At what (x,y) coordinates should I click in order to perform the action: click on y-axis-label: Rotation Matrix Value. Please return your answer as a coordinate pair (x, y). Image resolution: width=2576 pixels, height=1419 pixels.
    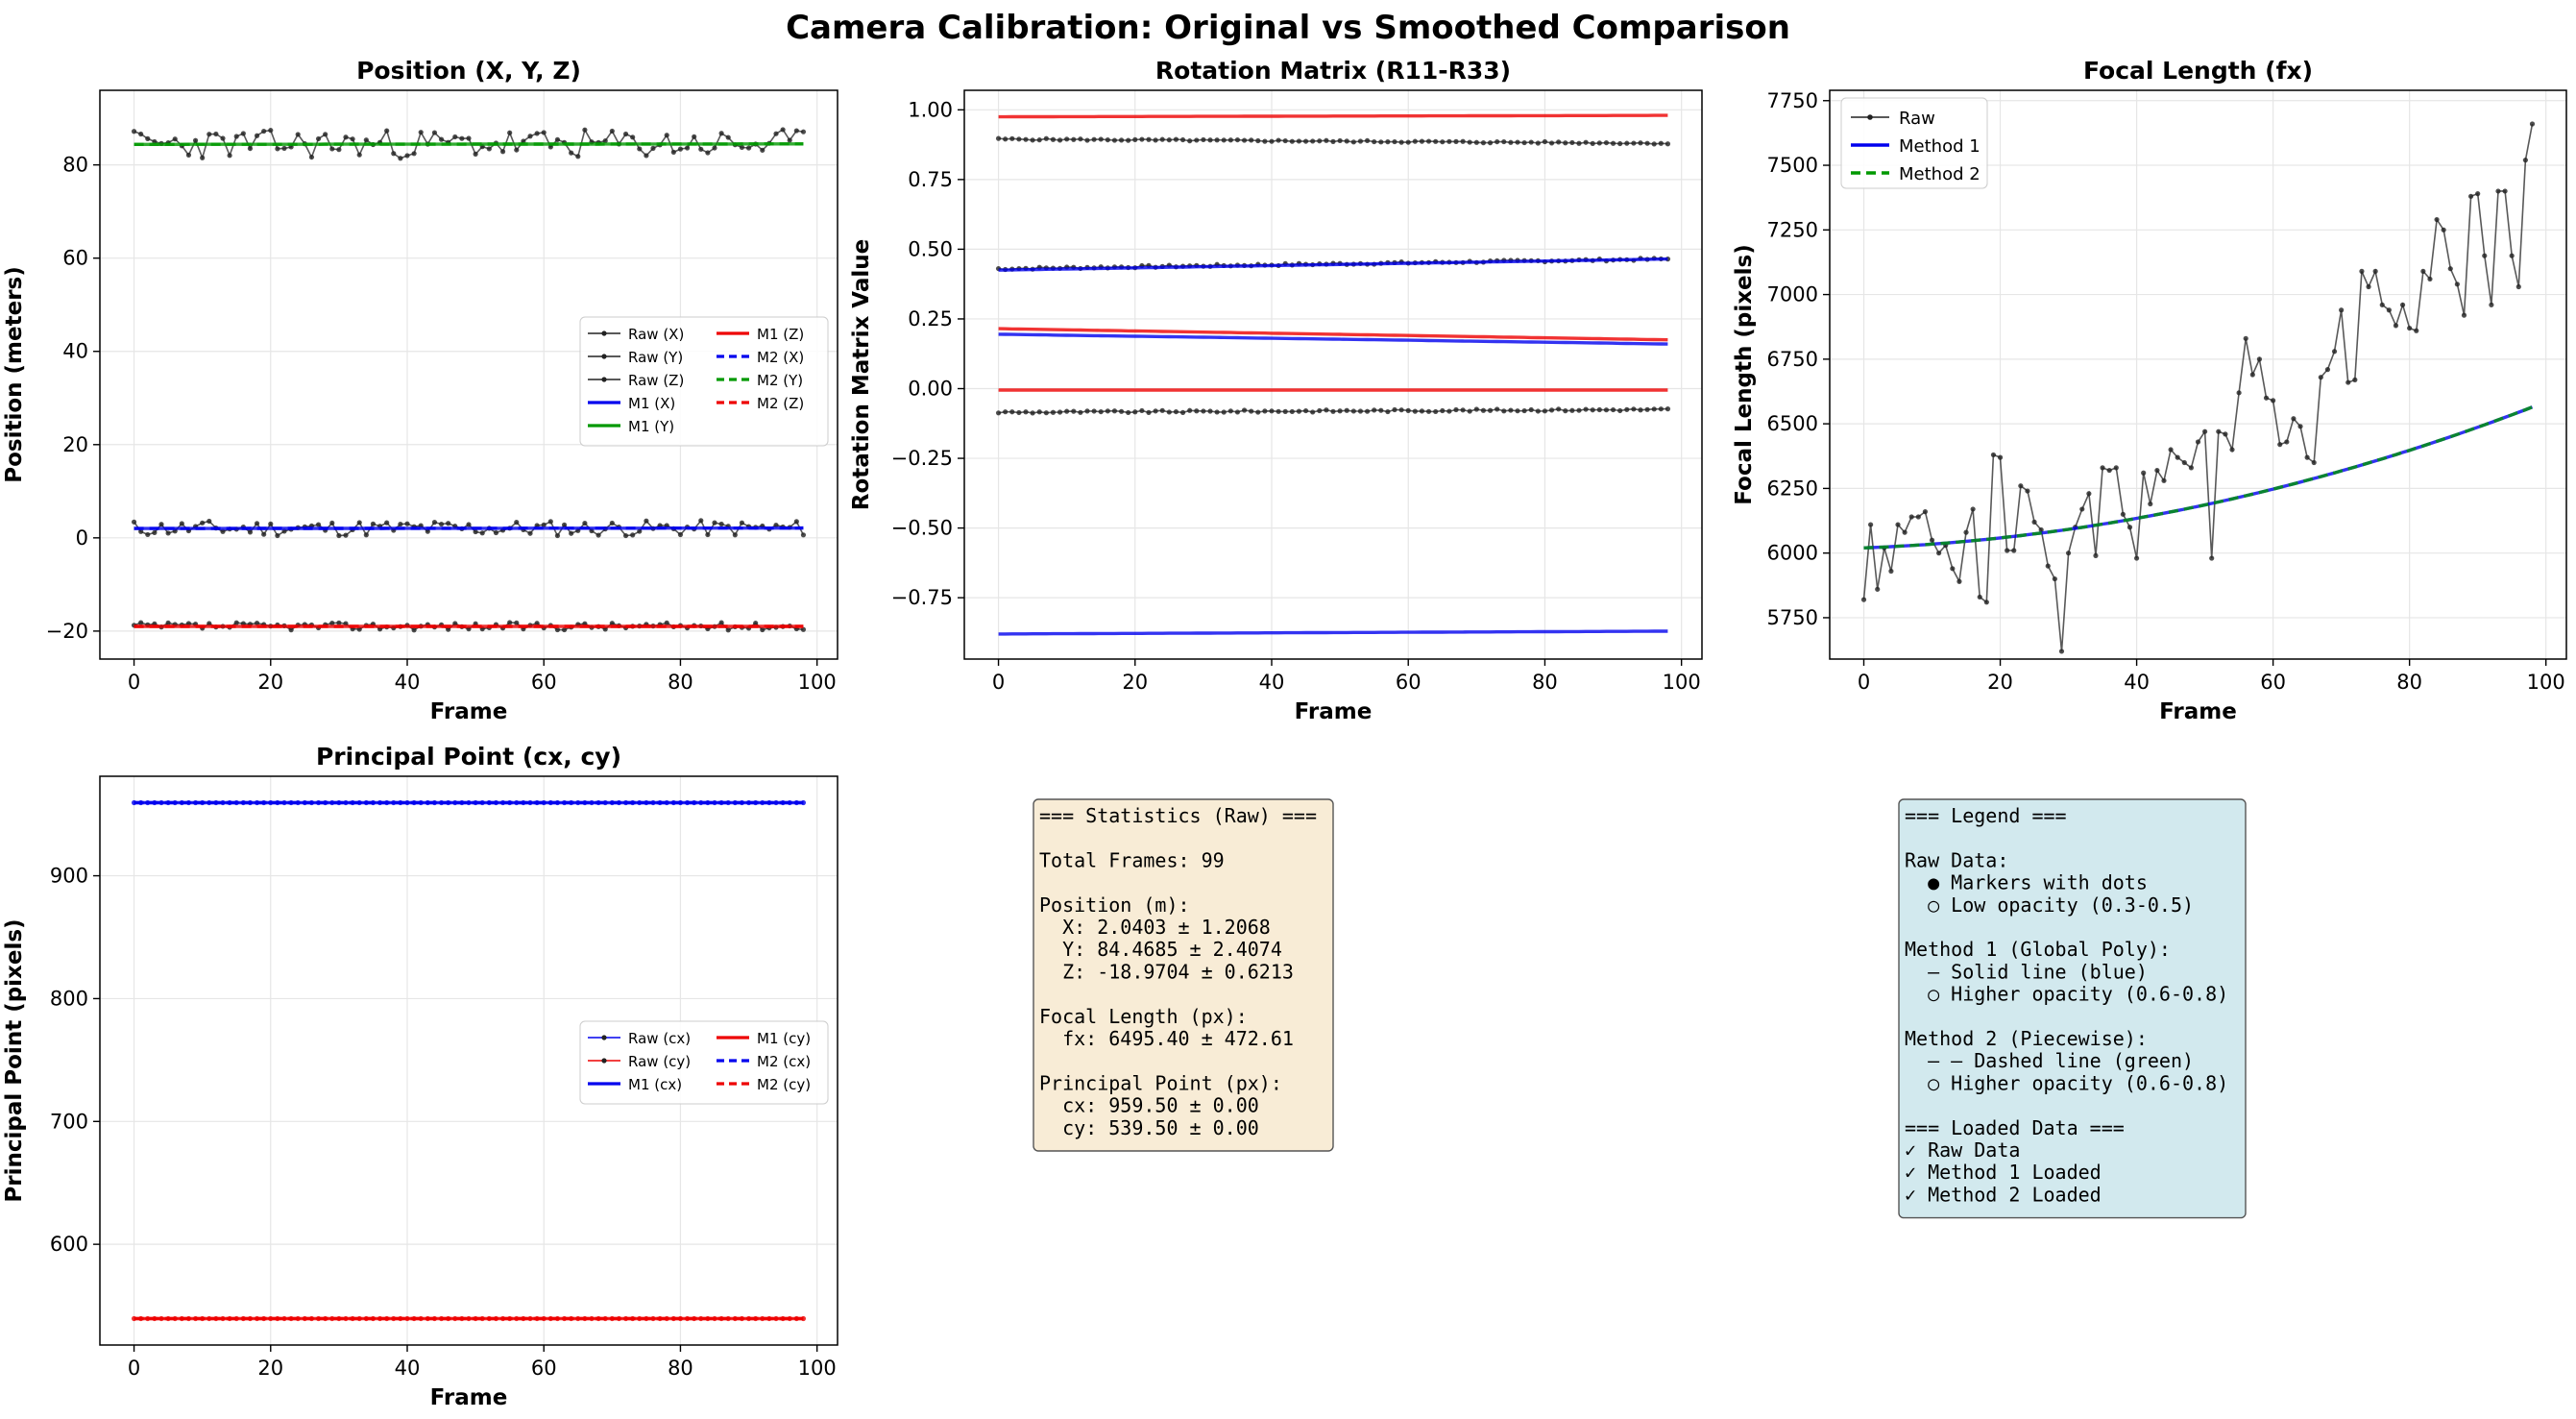
    Looking at the image, I should click on (862, 374).